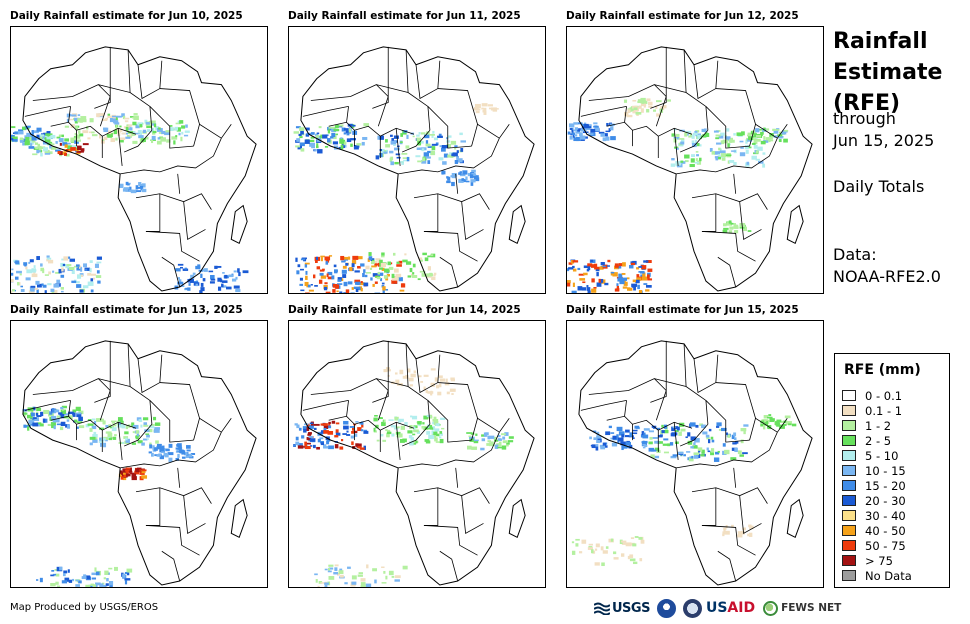 This screenshot has height=624, width=970. I want to click on legend-label: 10 - 15, so click(885, 470).